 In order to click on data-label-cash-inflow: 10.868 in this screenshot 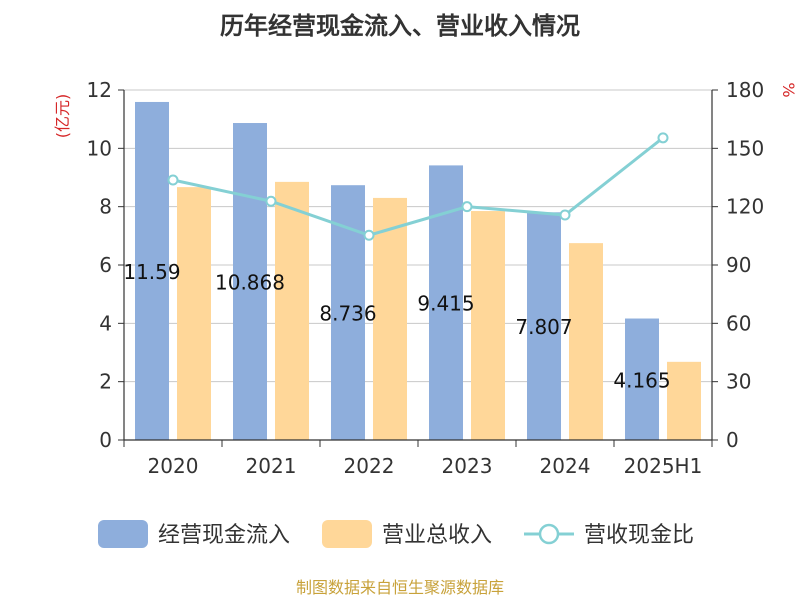, I will do `click(250, 283)`.